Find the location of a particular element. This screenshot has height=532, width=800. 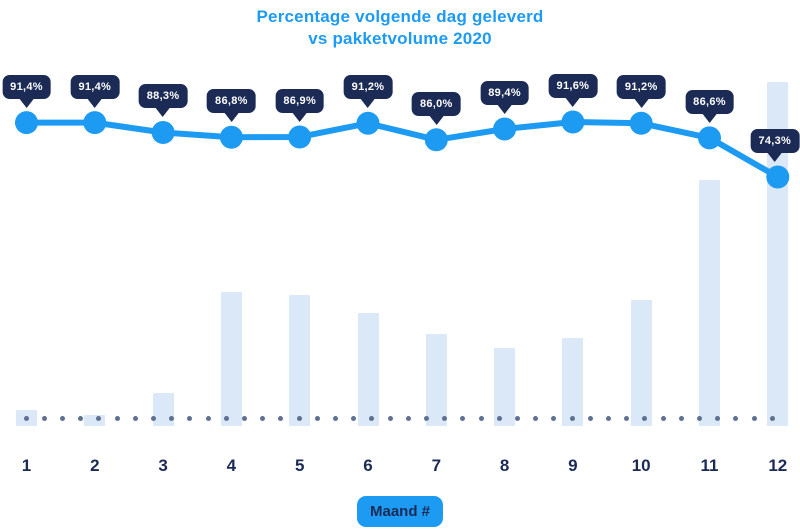

value-badge-month-5: 86,9% is located at coordinates (300, 100).